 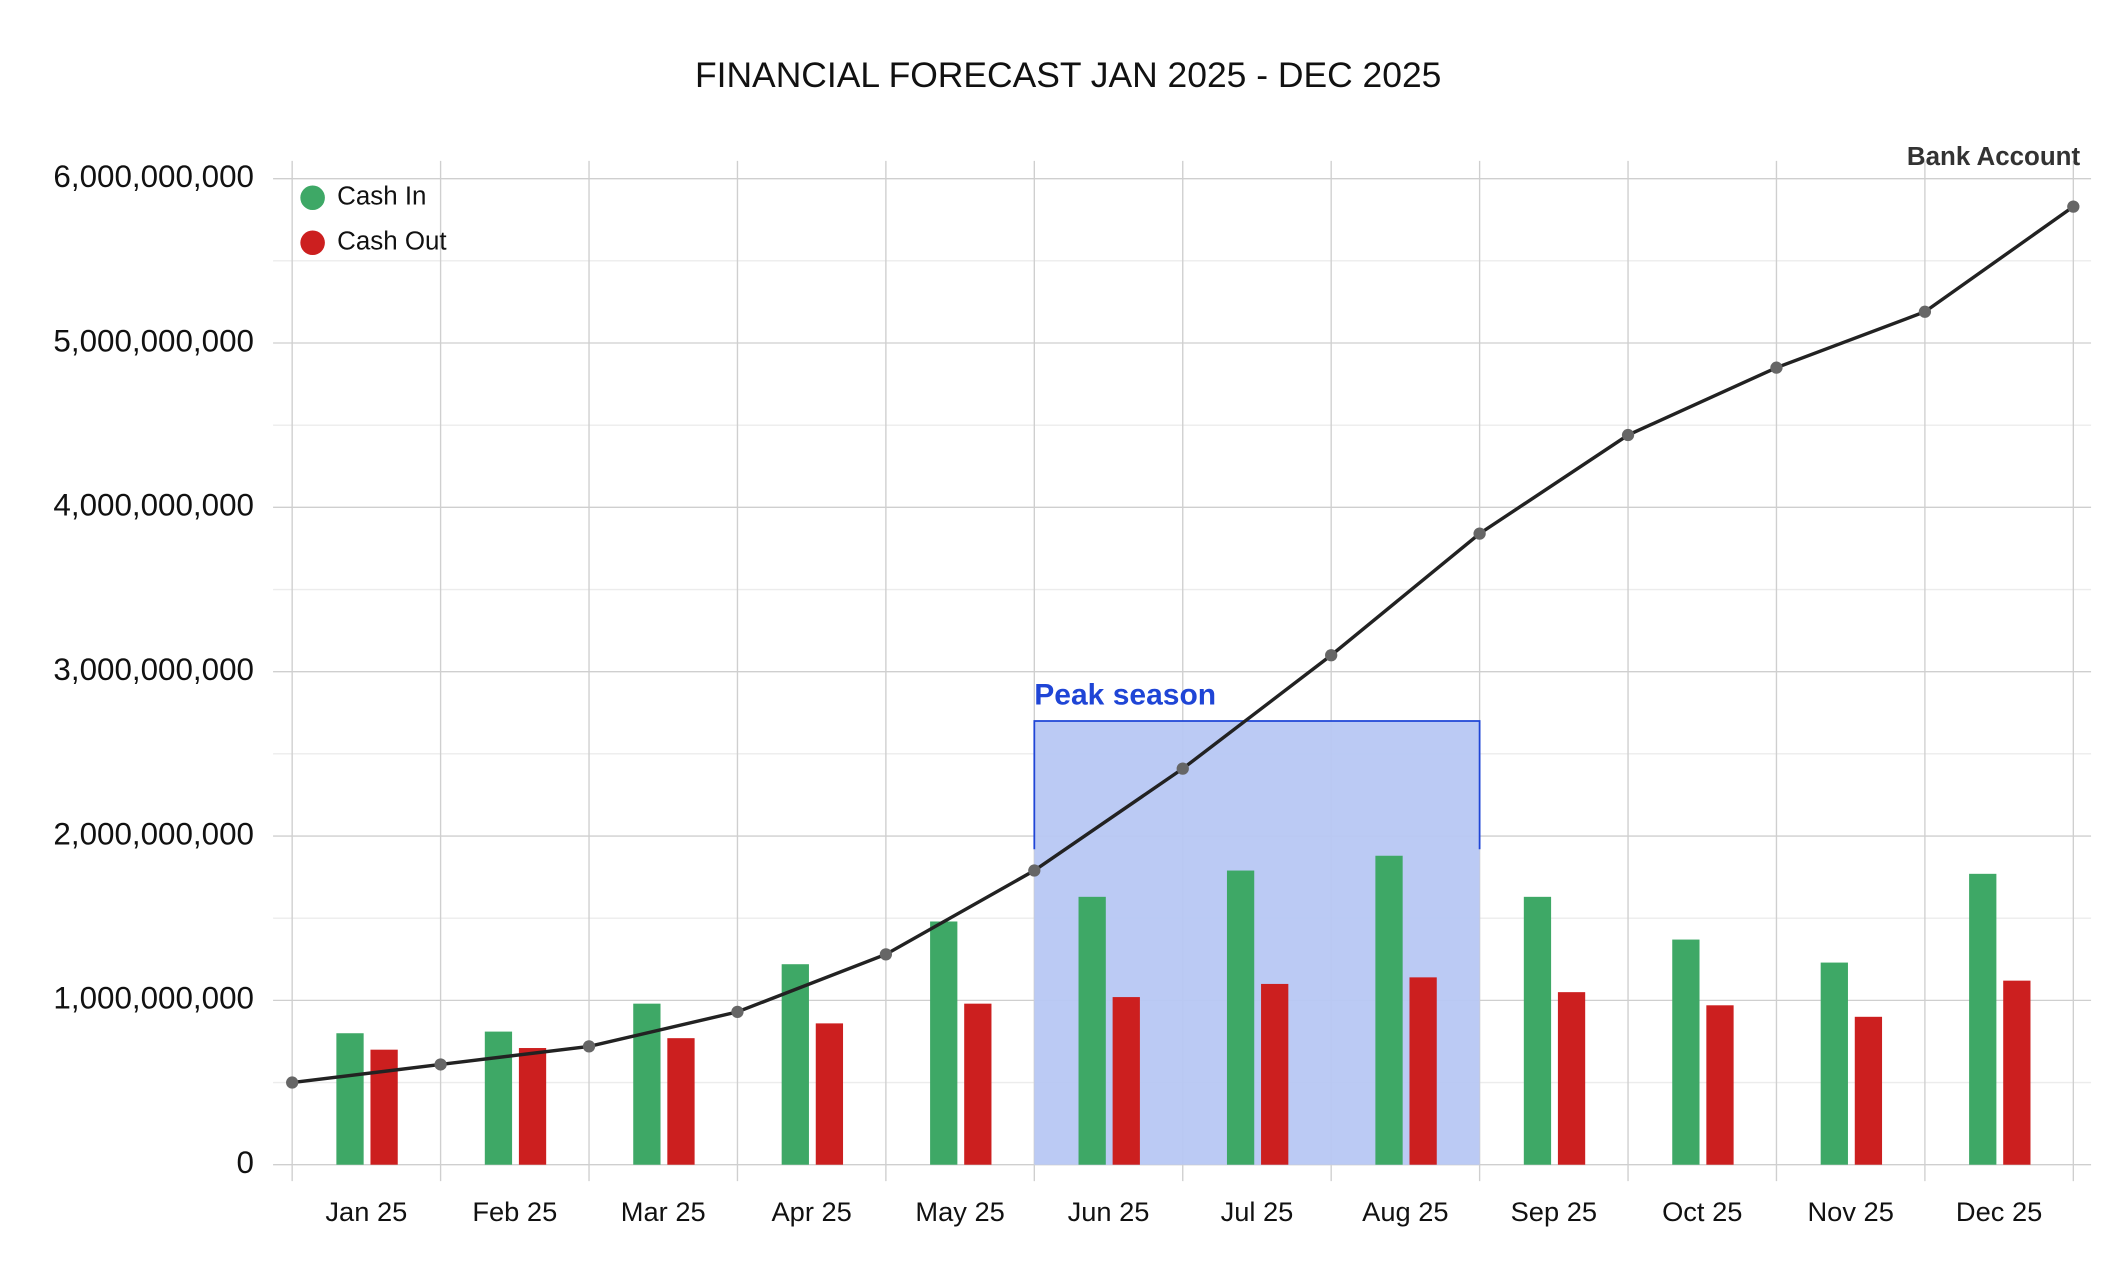 I want to click on annotation-outline, so click(x=1257, y=785).